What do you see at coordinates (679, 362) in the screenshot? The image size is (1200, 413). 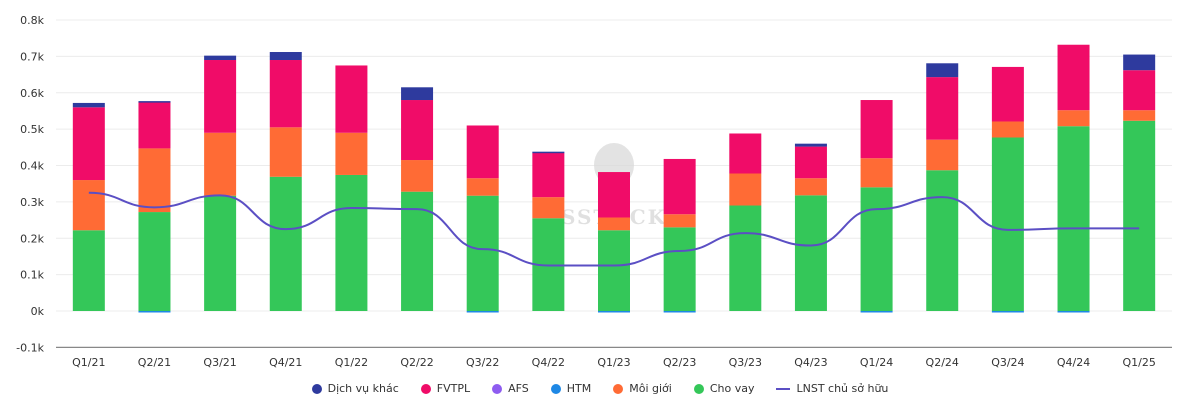 I see `x-tick-label: Q2/23` at bounding box center [679, 362].